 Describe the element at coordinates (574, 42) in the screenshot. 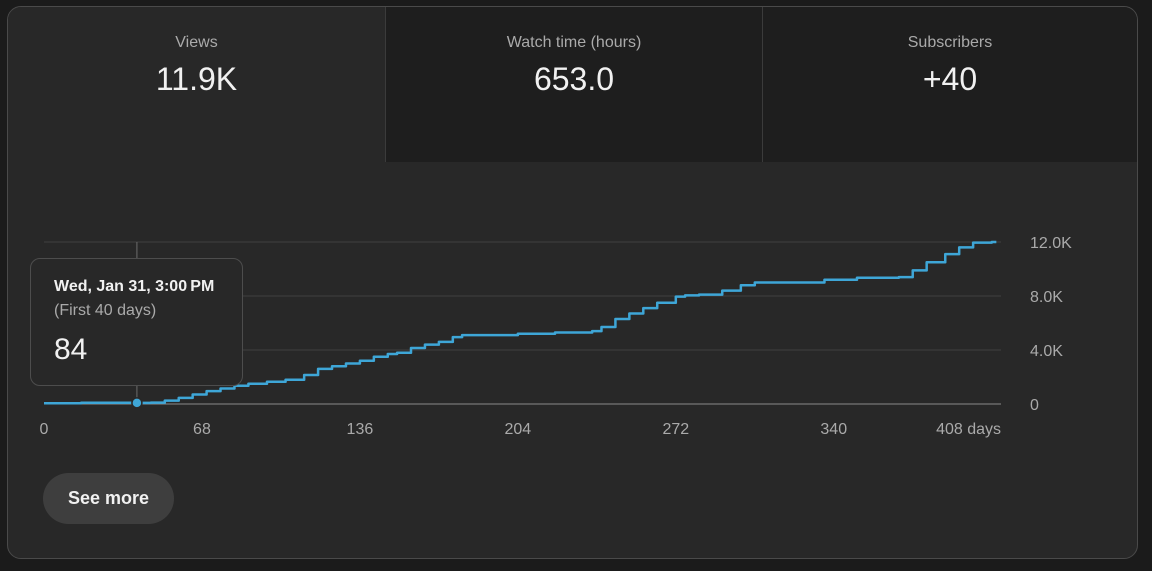

I see `tab-watch-time-label: Watch time (hours)` at that location.